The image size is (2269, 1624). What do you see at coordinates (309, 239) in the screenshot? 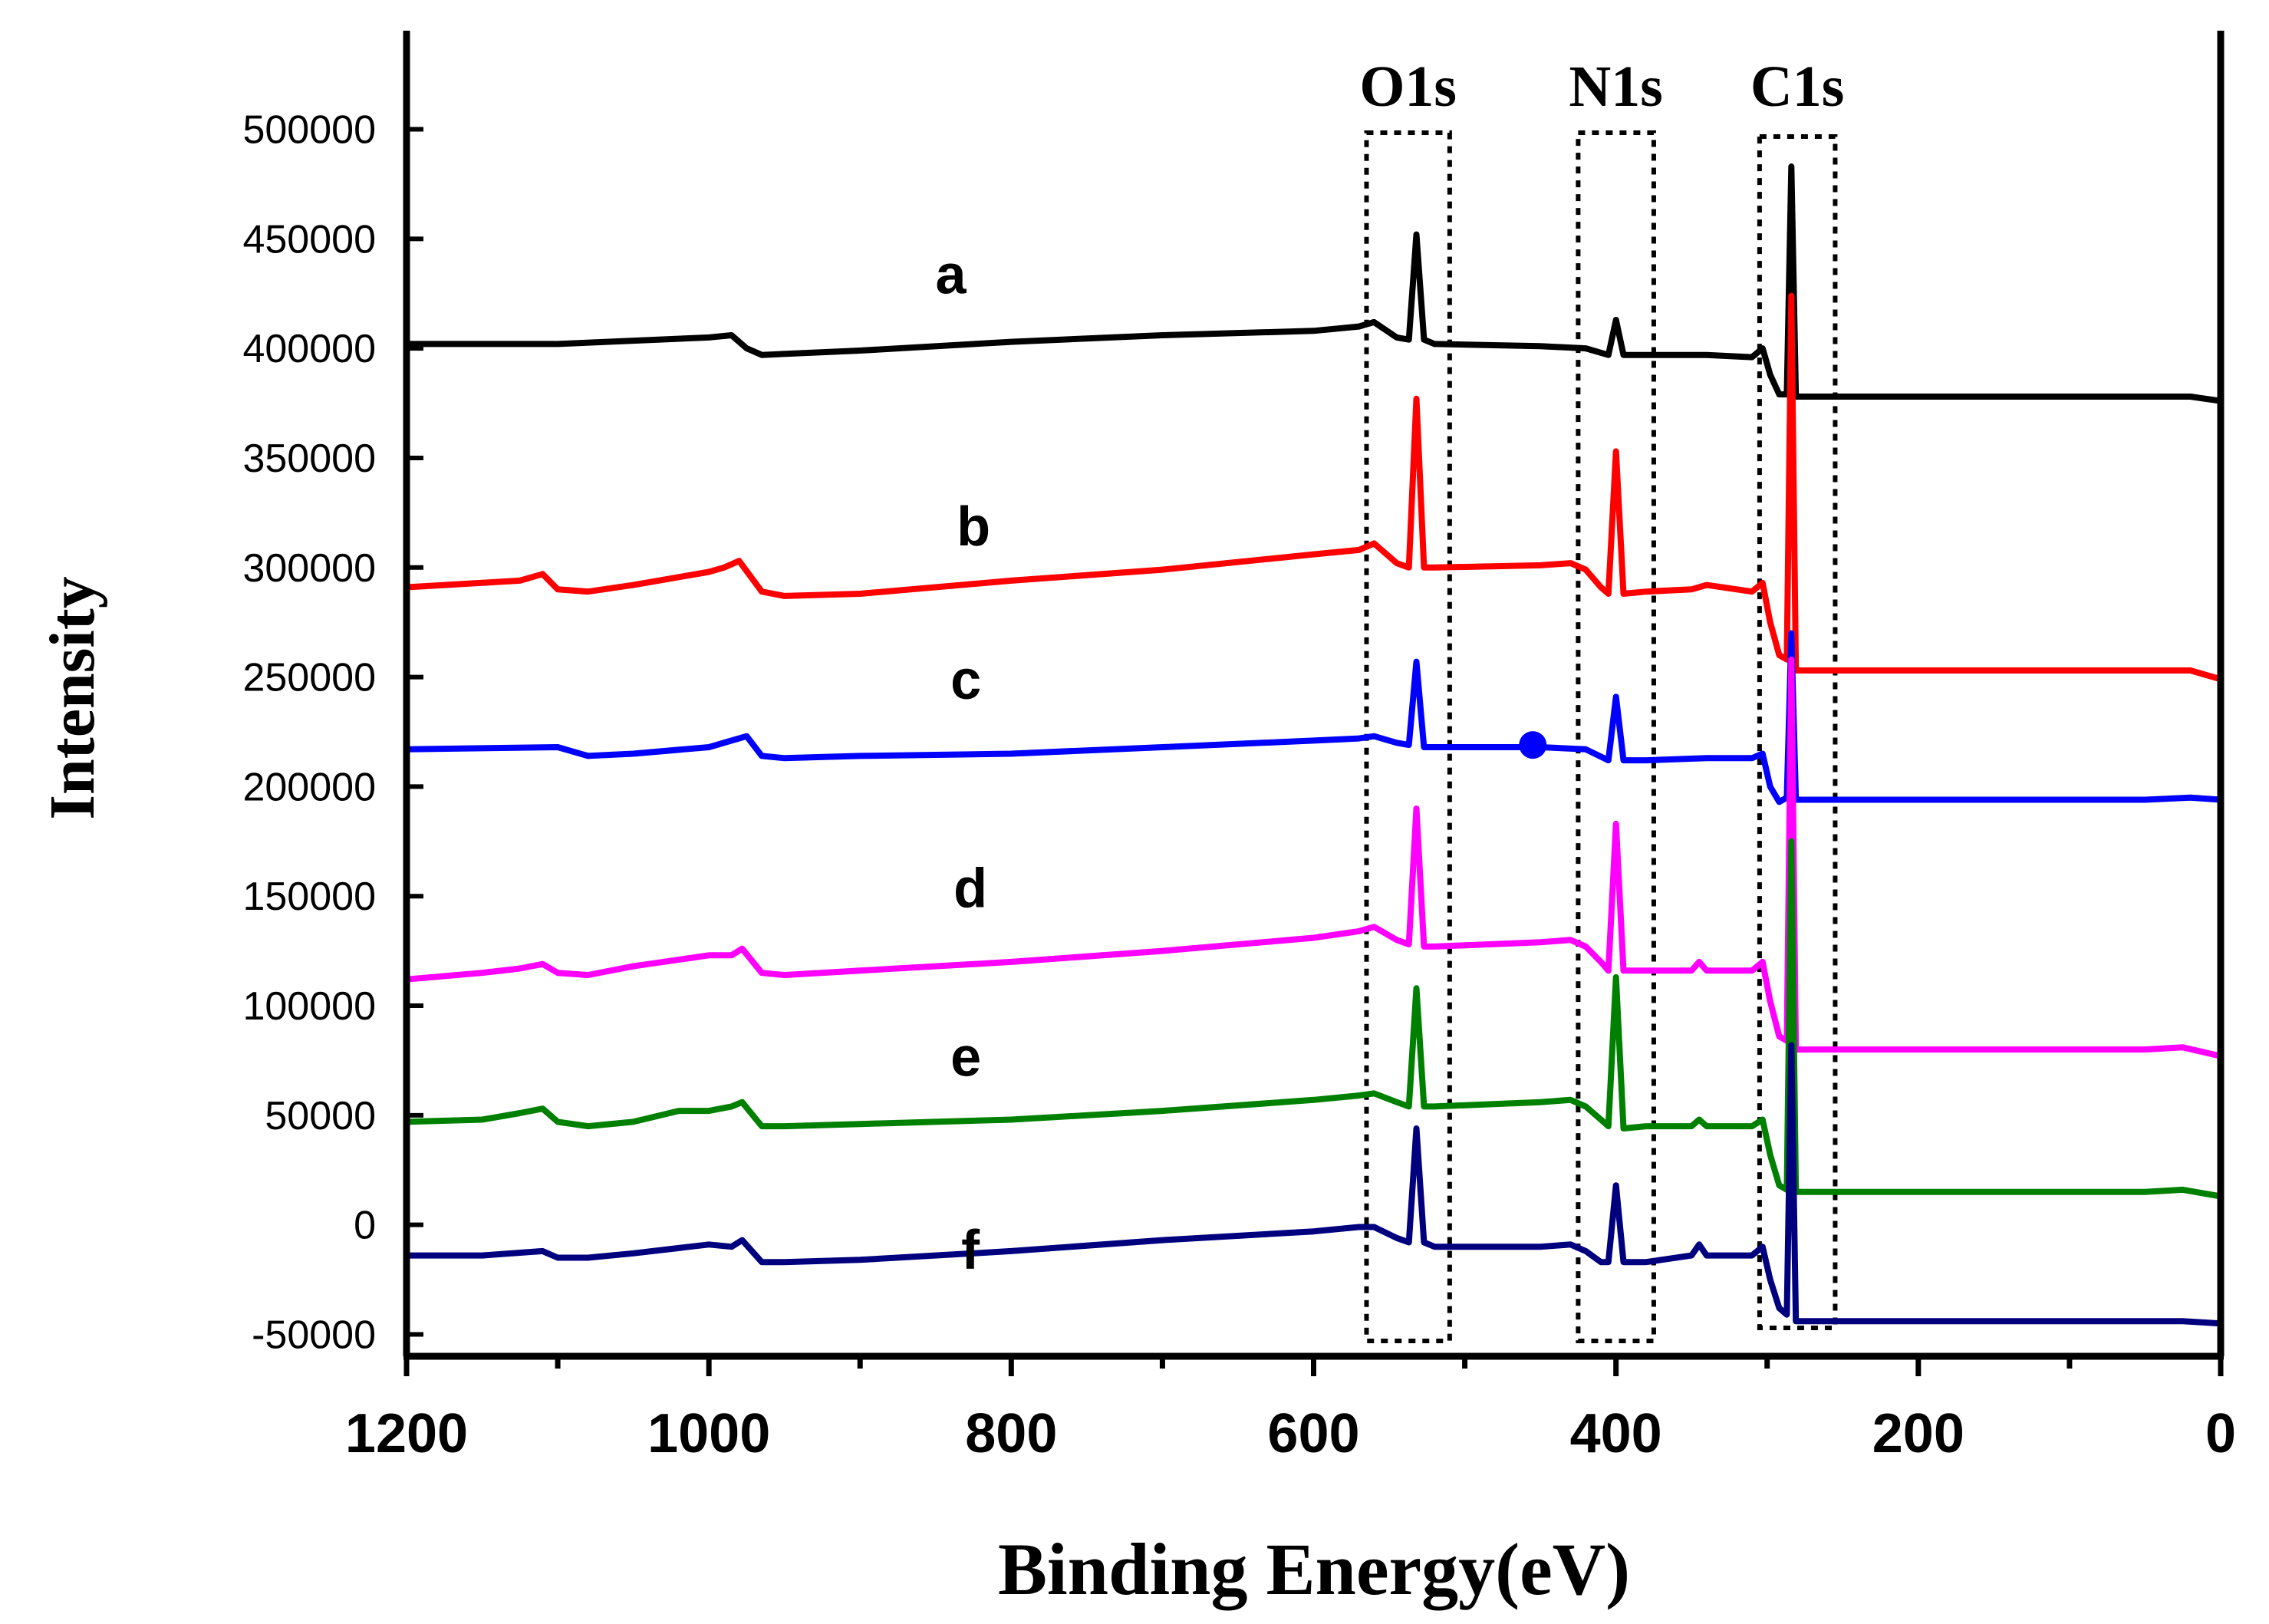
I see `y-tick-label: 450000` at bounding box center [309, 239].